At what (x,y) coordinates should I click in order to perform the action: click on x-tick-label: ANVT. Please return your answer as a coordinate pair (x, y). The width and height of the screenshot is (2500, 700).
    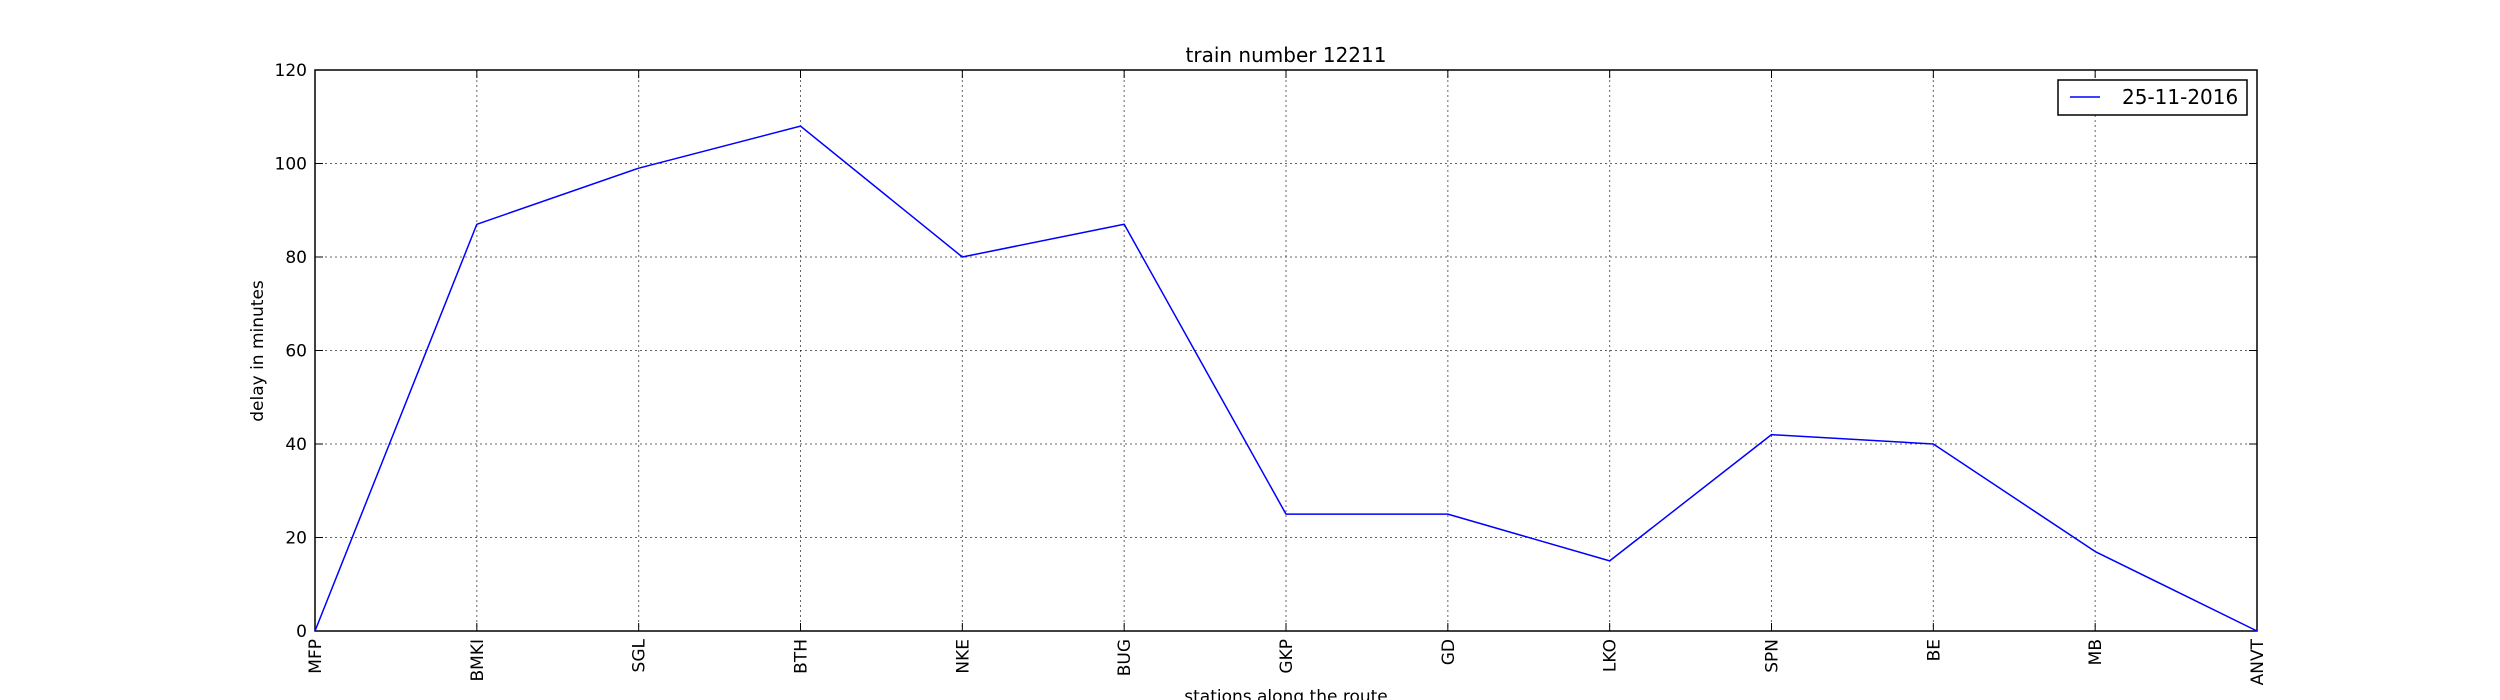
    Looking at the image, I should click on (2258, 661).